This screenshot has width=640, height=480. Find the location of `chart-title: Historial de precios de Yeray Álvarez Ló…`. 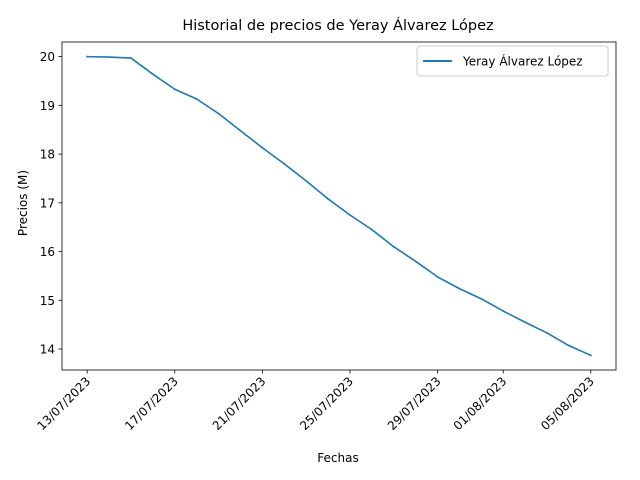

chart-title: Historial de precios de Yeray Álvarez Ló… is located at coordinates (337, 25).